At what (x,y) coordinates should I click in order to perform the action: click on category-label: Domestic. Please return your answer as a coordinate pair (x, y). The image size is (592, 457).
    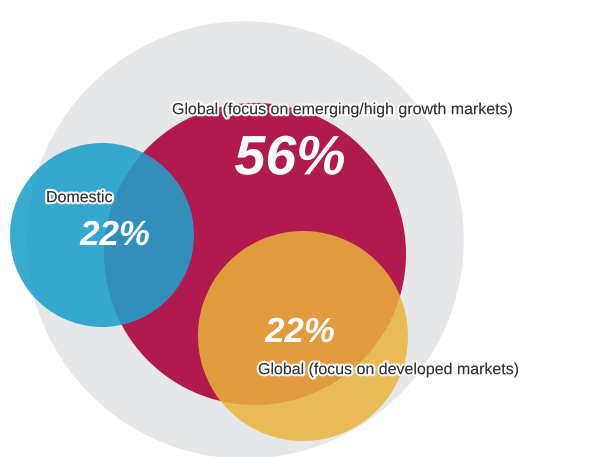
    Looking at the image, I should click on (79, 196).